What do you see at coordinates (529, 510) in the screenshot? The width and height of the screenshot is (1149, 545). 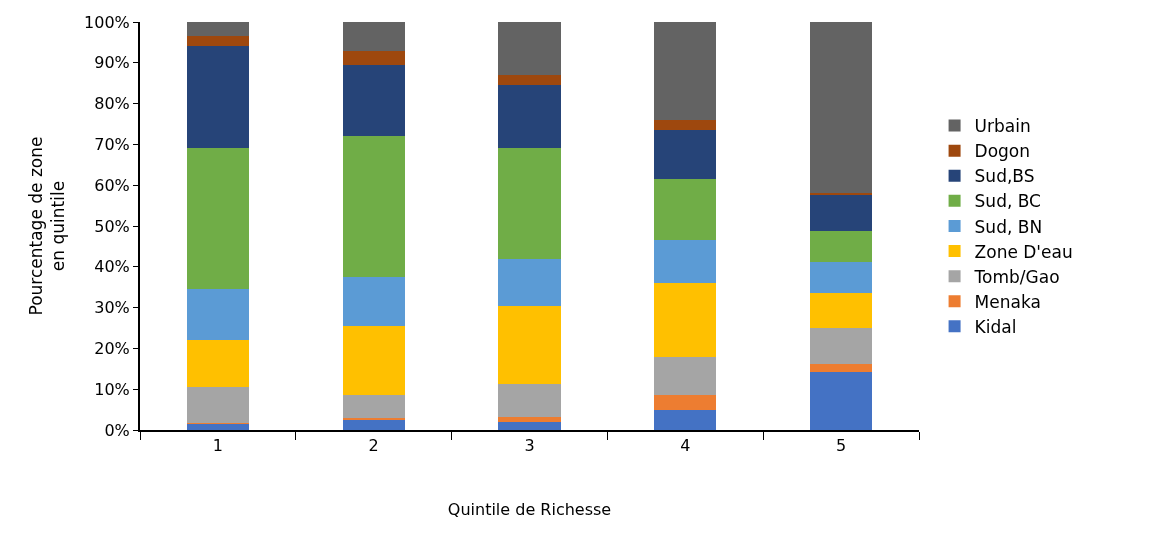 I see `x-axis-title: Quintile de Richesse` at bounding box center [529, 510].